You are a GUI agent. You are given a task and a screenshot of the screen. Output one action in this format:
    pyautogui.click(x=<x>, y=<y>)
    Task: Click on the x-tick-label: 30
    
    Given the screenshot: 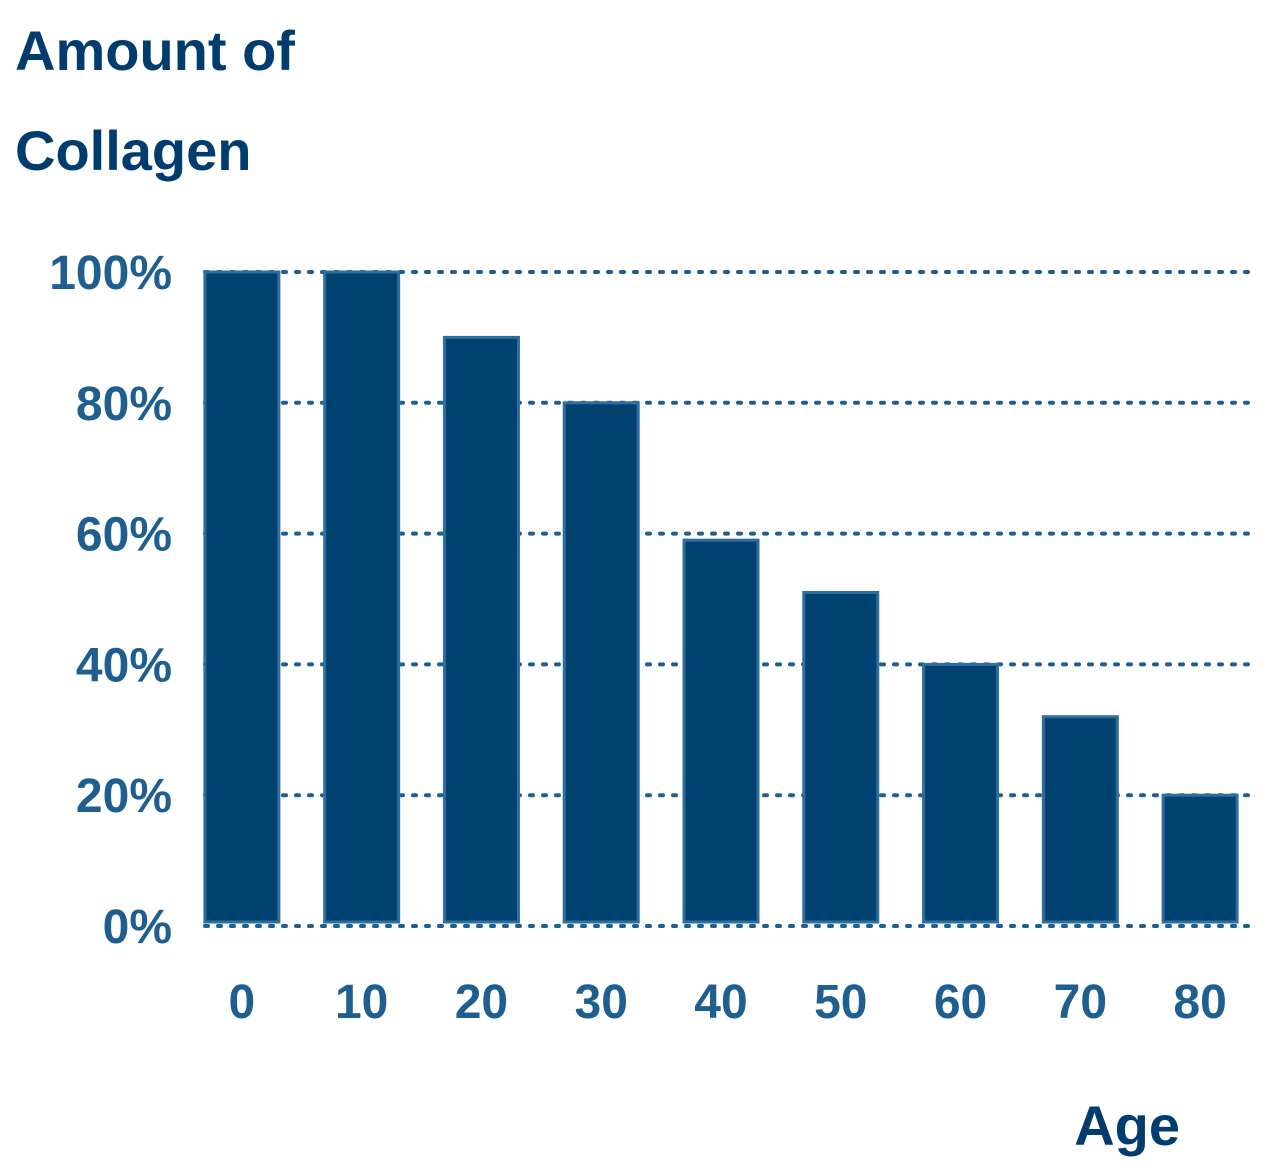 What is the action you would take?
    pyautogui.click(x=601, y=1002)
    